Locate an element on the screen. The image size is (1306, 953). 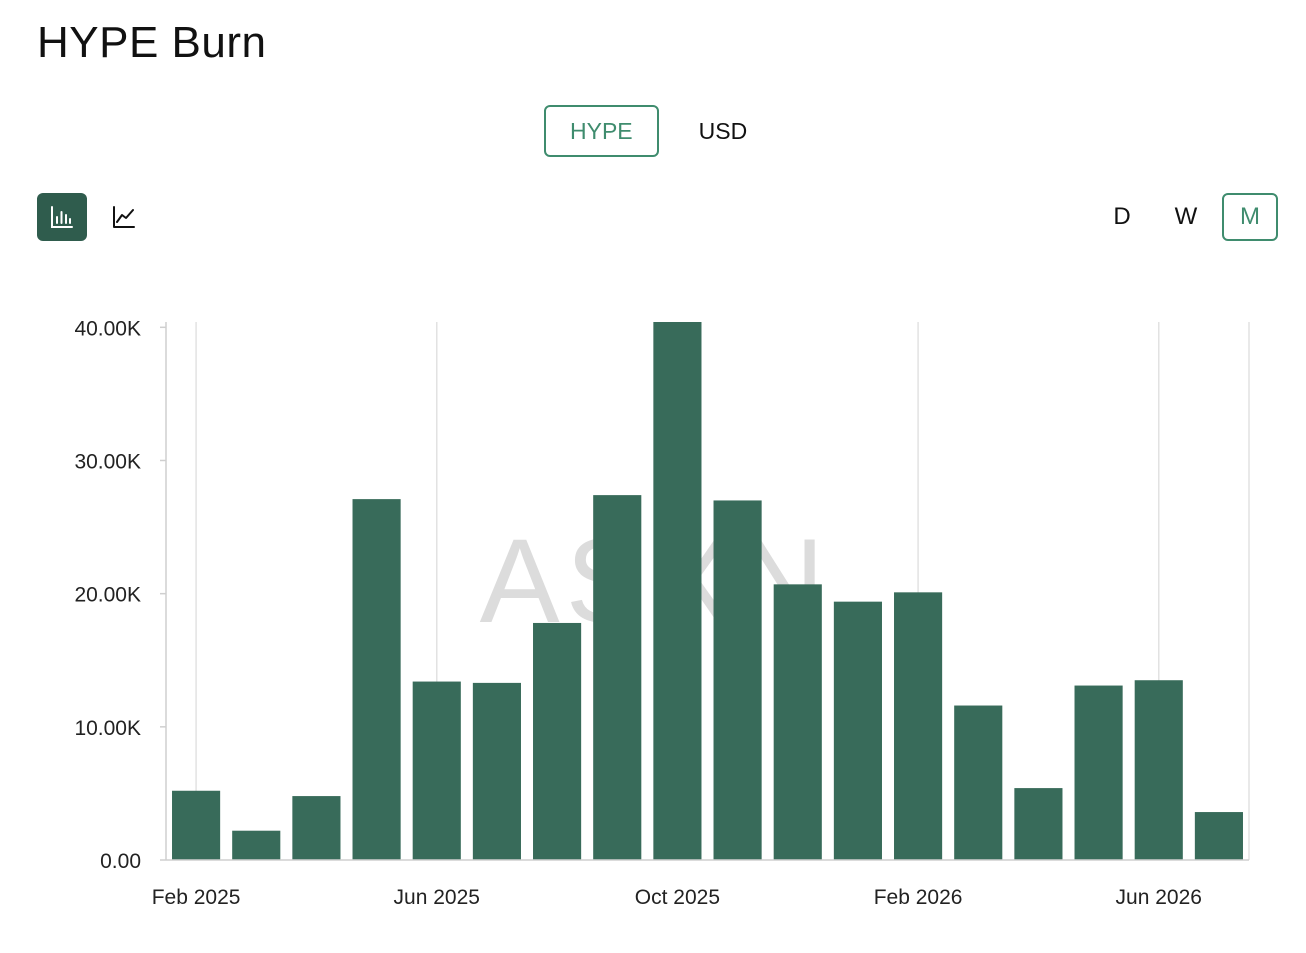
bar-sep-2025 is located at coordinates (617, 677).